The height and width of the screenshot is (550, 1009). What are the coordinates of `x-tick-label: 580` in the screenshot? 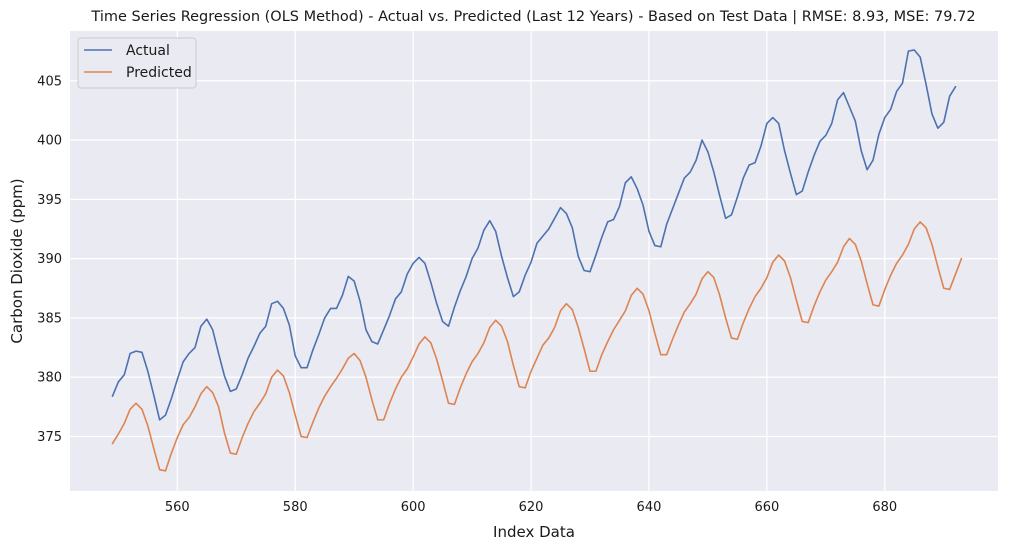 It's located at (295, 507).